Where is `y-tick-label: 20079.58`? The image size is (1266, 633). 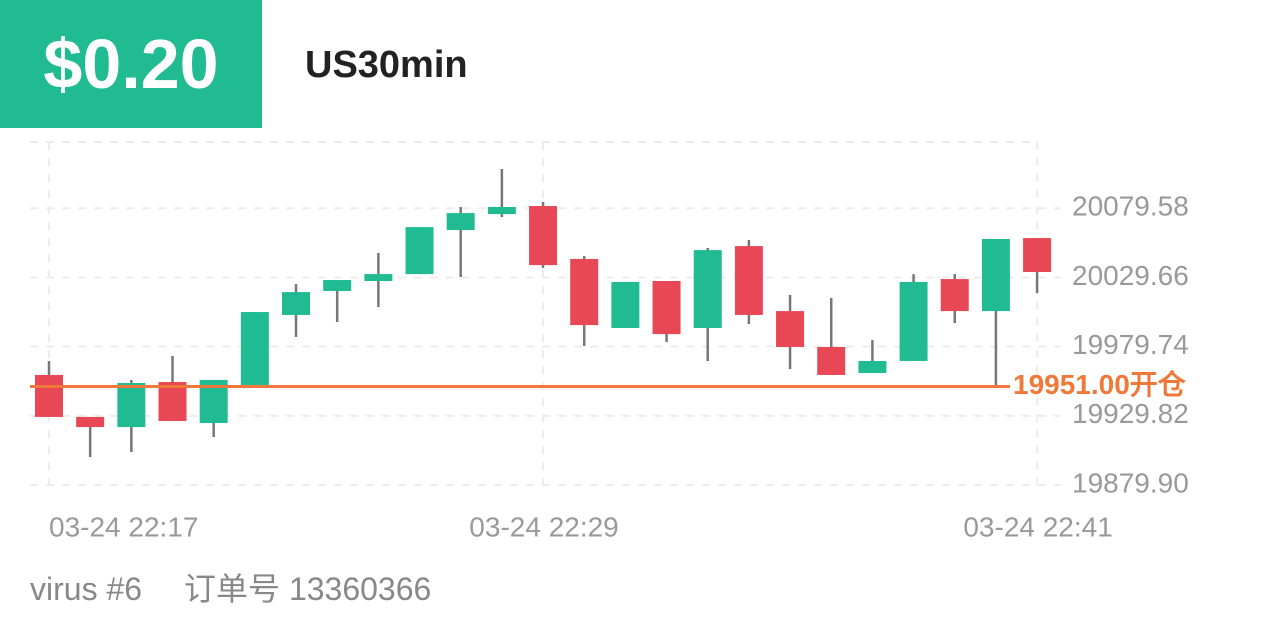 y-tick-label: 20079.58 is located at coordinates (1130, 206).